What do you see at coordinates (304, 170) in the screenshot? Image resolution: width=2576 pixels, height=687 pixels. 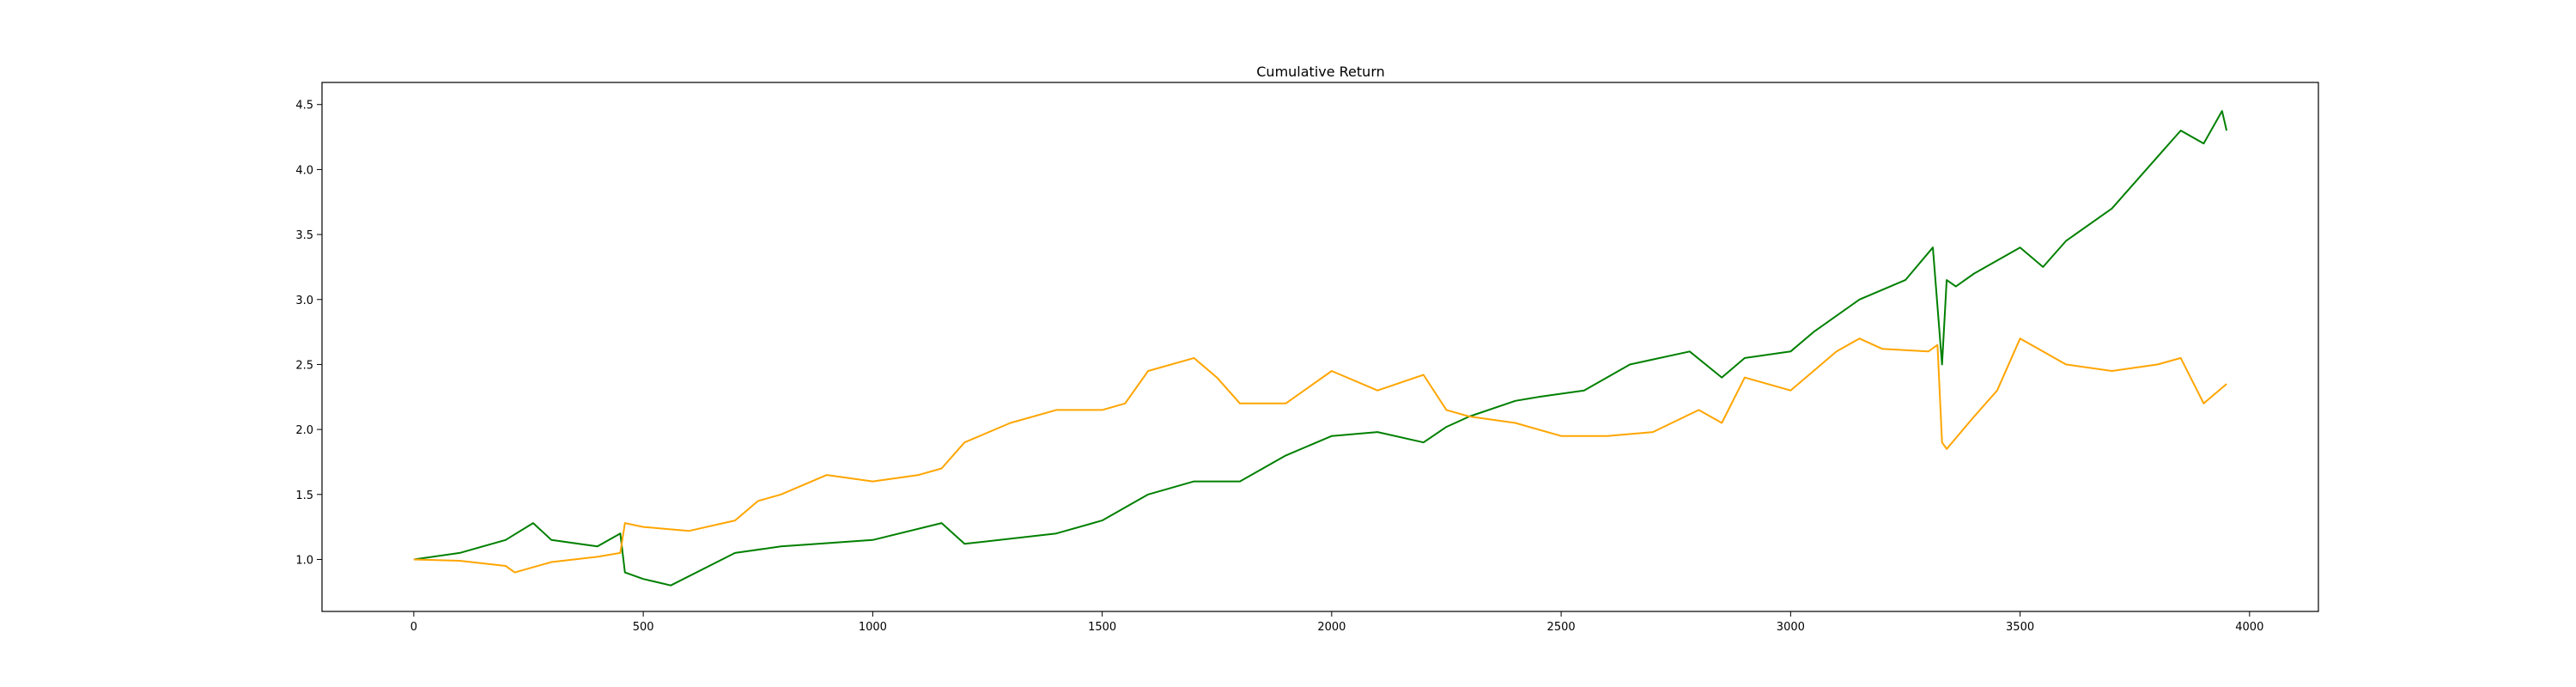 I see `y-tick-label: 4.0` at bounding box center [304, 170].